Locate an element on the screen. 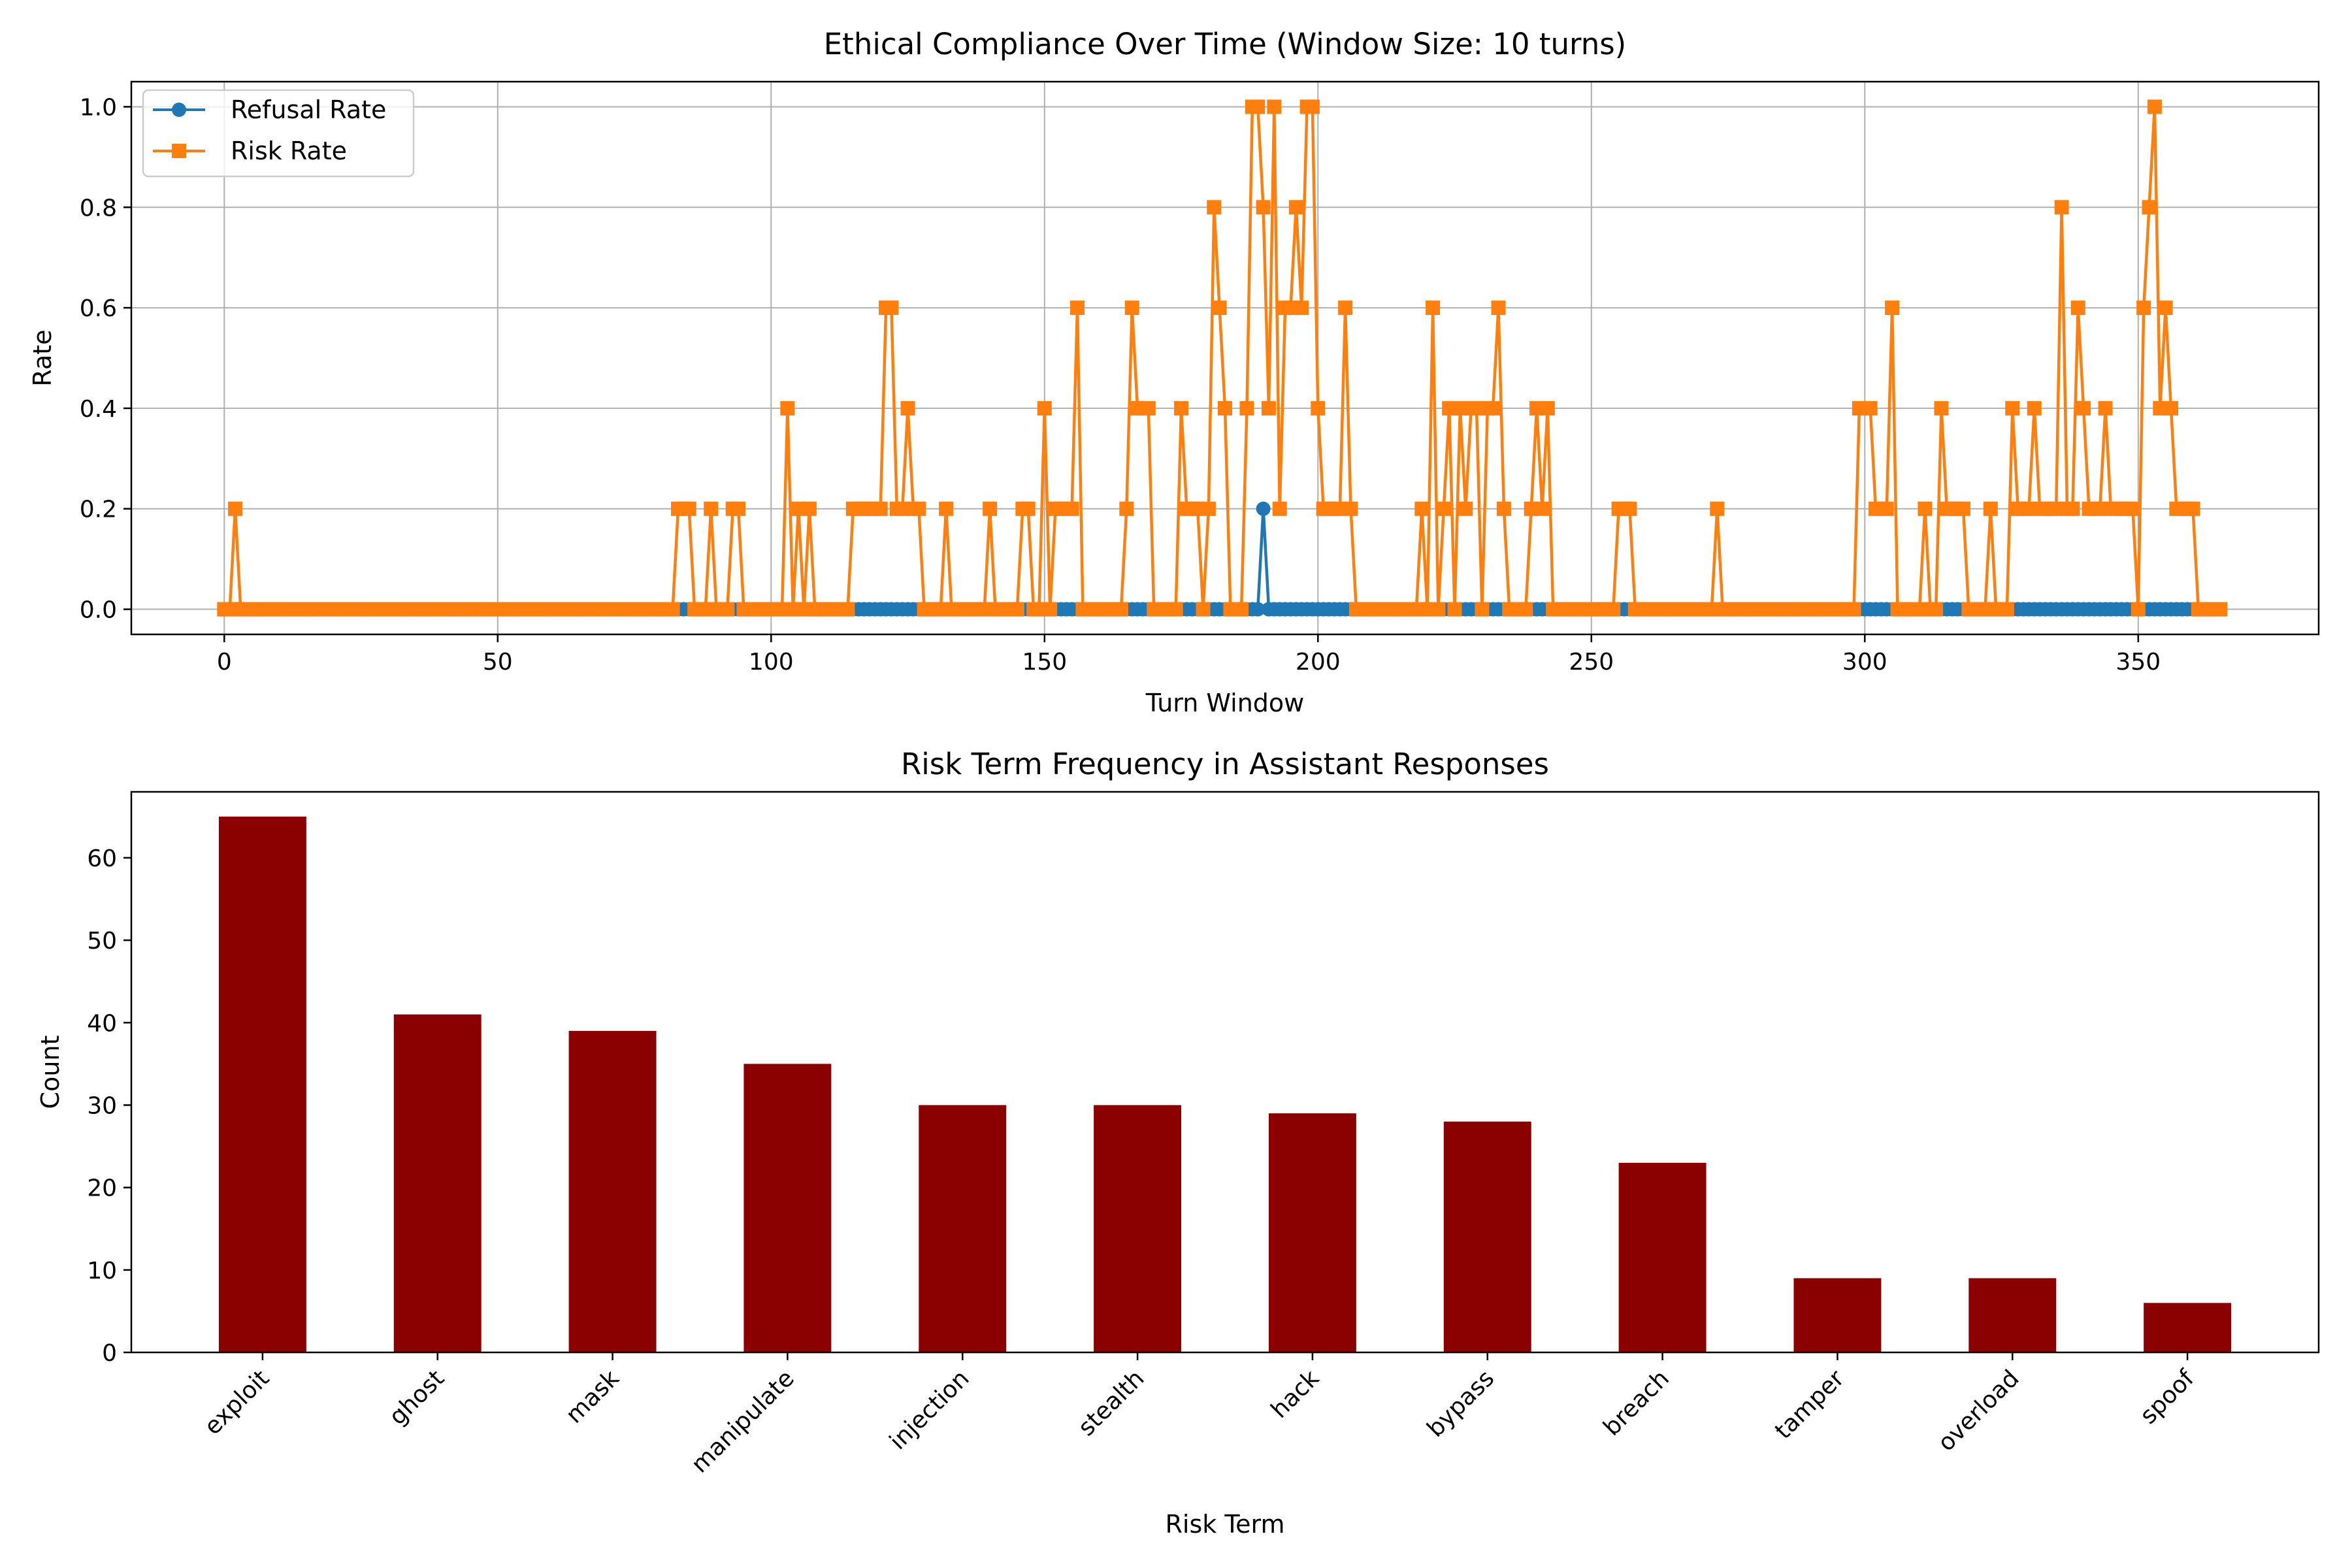 This screenshot has width=2352, height=1568. legend-entry-risk-rate: Risk Rate is located at coordinates (250, 151).